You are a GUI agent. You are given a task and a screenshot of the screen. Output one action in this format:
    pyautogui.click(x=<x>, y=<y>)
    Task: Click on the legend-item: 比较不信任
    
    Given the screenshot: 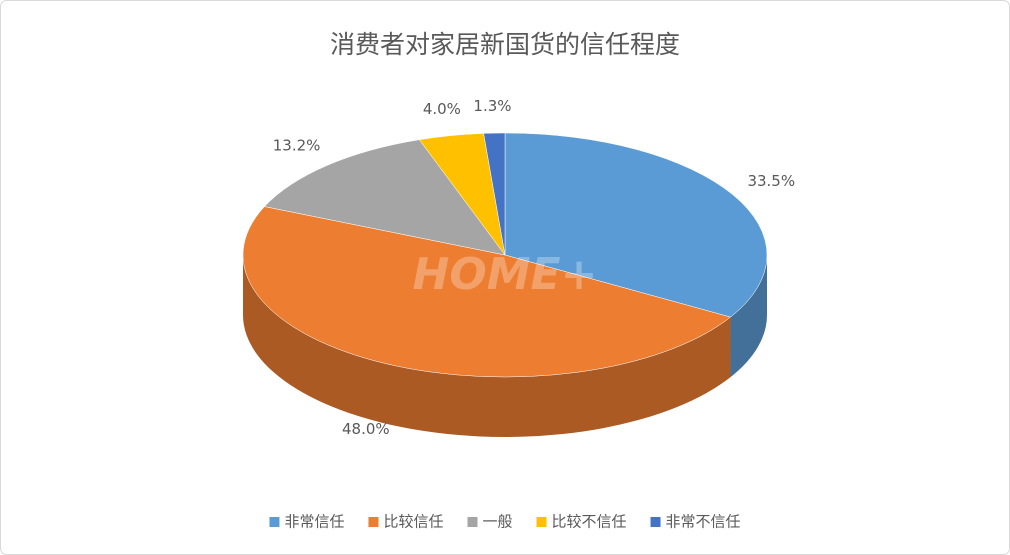 What is the action you would take?
    pyautogui.click(x=581, y=522)
    